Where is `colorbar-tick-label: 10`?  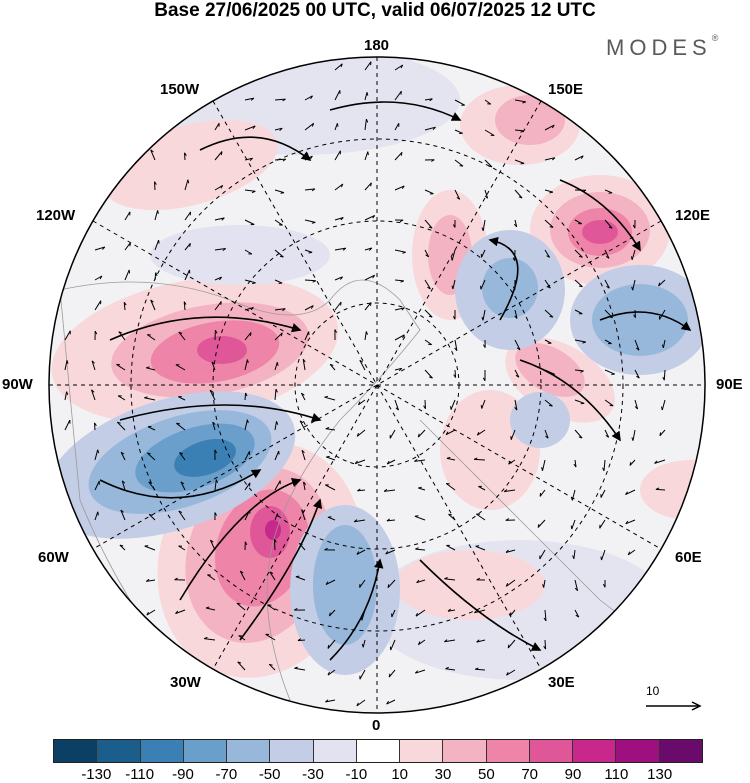 colorbar-tick-label: 10 is located at coordinates (399, 774).